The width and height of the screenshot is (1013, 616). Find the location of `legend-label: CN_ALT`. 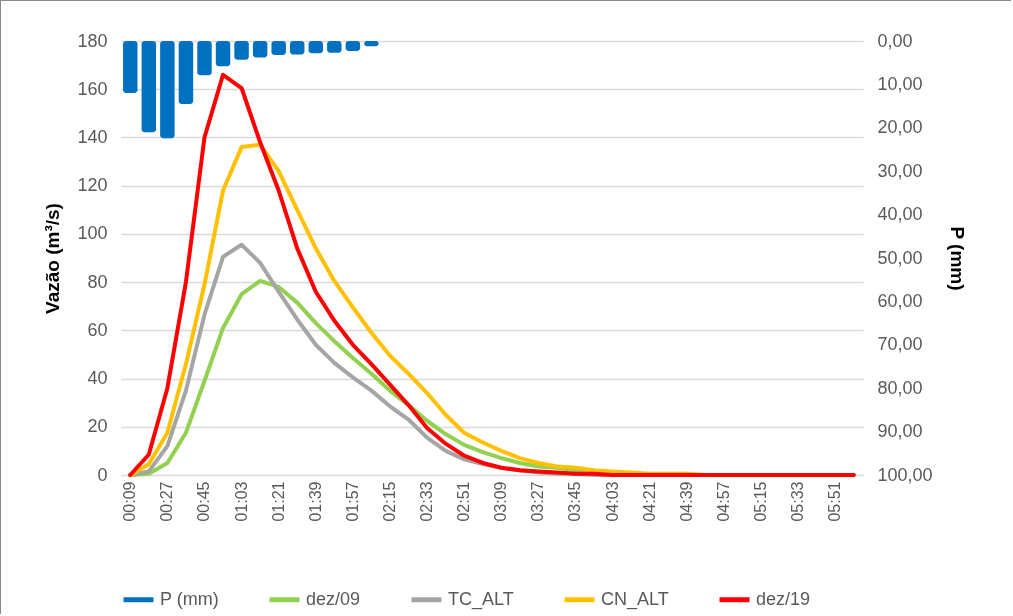

legend-label: CN_ALT is located at coordinates (635, 599).